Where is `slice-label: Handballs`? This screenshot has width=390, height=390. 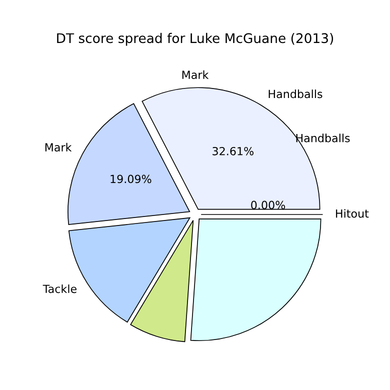
slice-label: Handballs is located at coordinates (295, 94).